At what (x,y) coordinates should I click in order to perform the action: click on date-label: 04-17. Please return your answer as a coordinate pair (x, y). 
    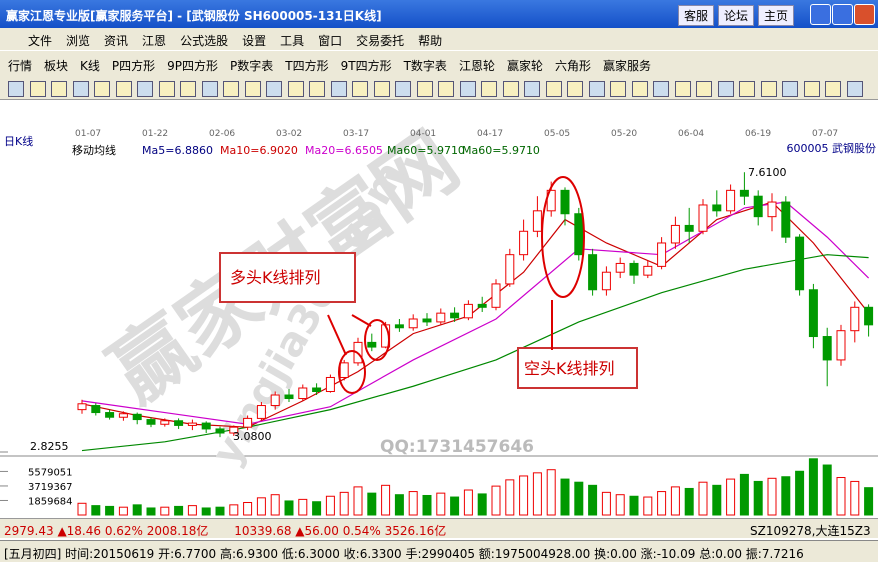
    Looking at the image, I should click on (490, 134).